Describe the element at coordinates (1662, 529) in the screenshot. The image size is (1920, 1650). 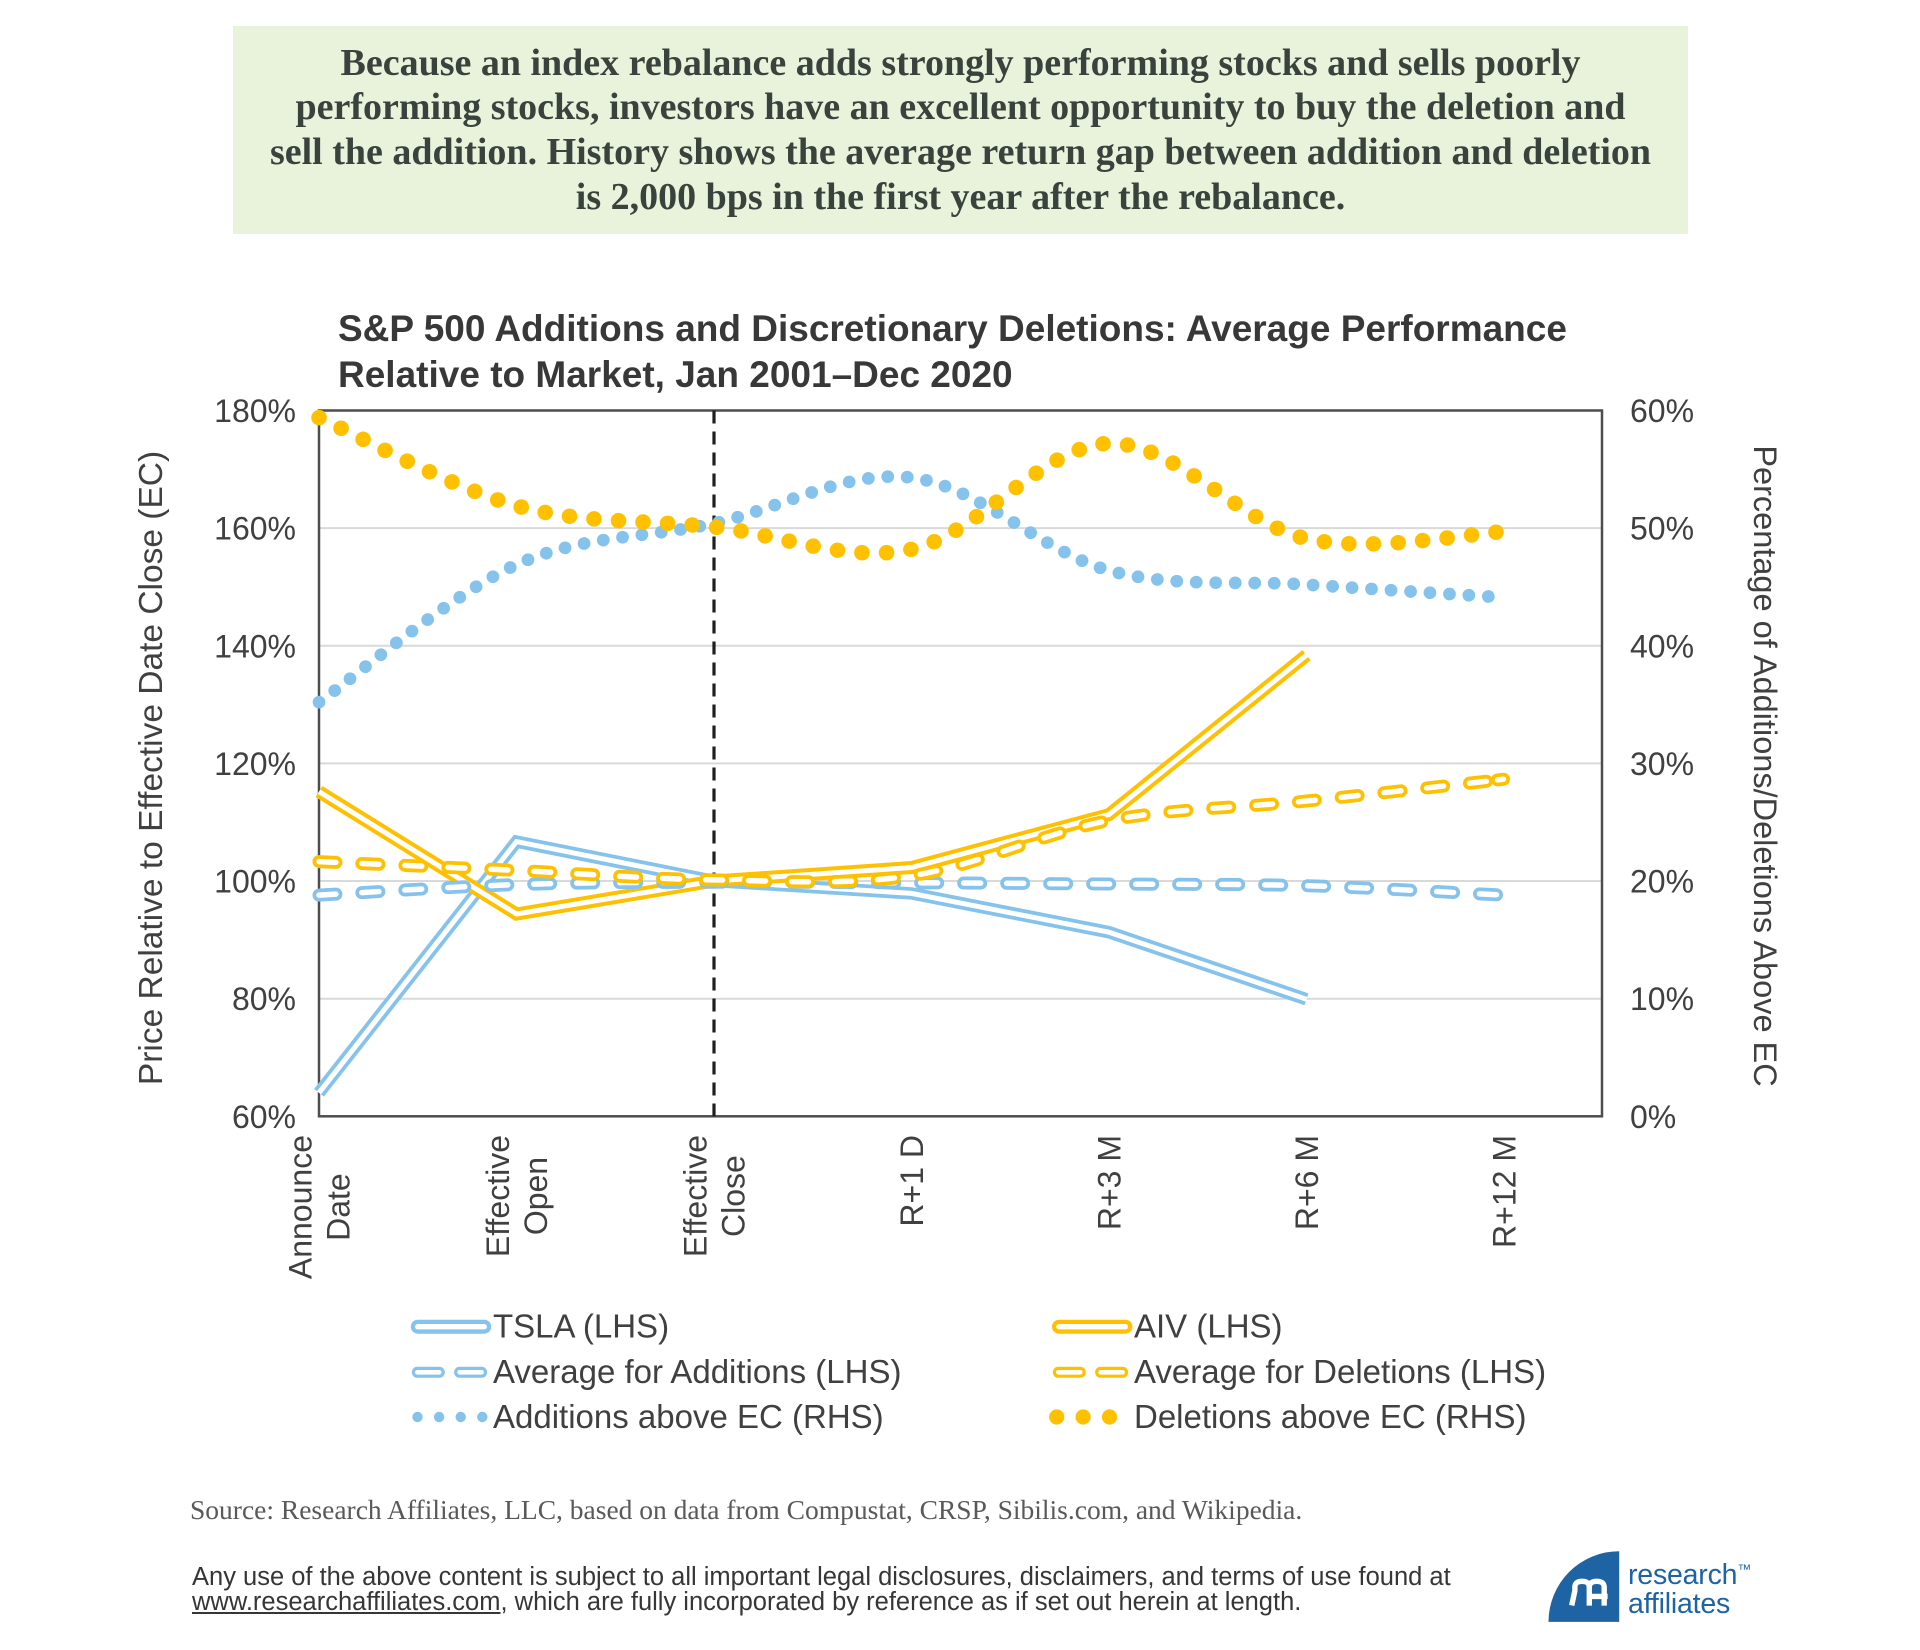
I see `svg-text: 50%` at that location.